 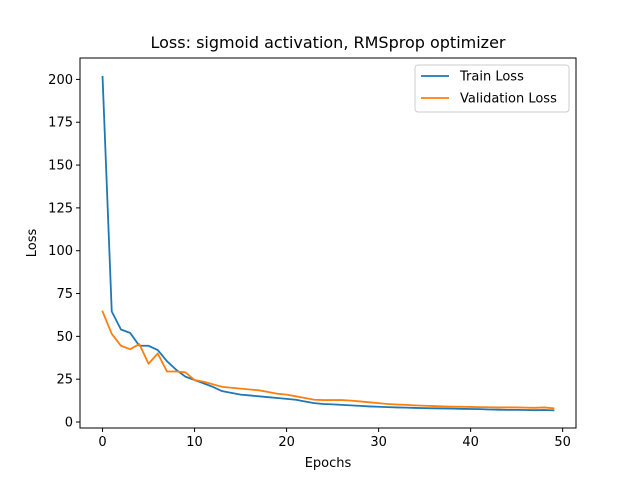 I want to click on y-tick-label: 50, so click(x=64, y=337).